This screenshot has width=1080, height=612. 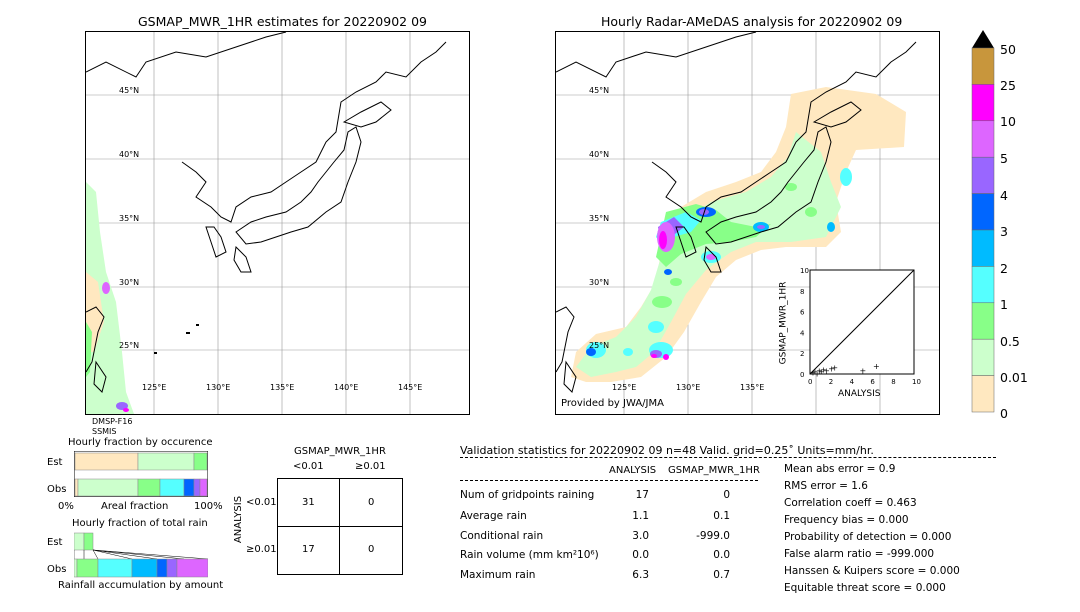 I want to click on cb-label-3: 3, so click(x=1004, y=231).